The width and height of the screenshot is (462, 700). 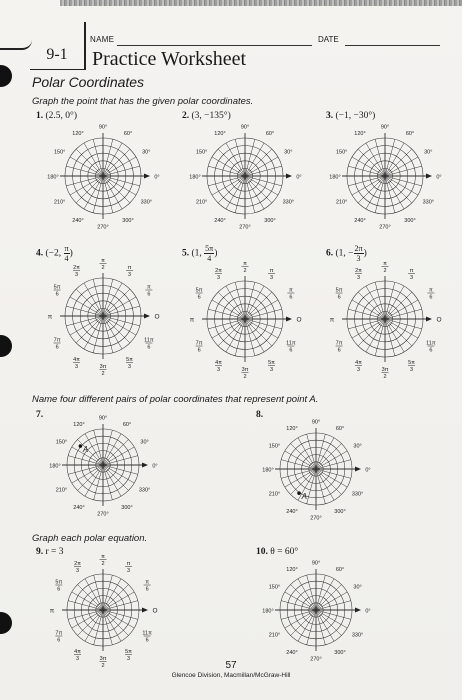 I want to click on problem-text: (3, −135°), so click(x=211, y=116).